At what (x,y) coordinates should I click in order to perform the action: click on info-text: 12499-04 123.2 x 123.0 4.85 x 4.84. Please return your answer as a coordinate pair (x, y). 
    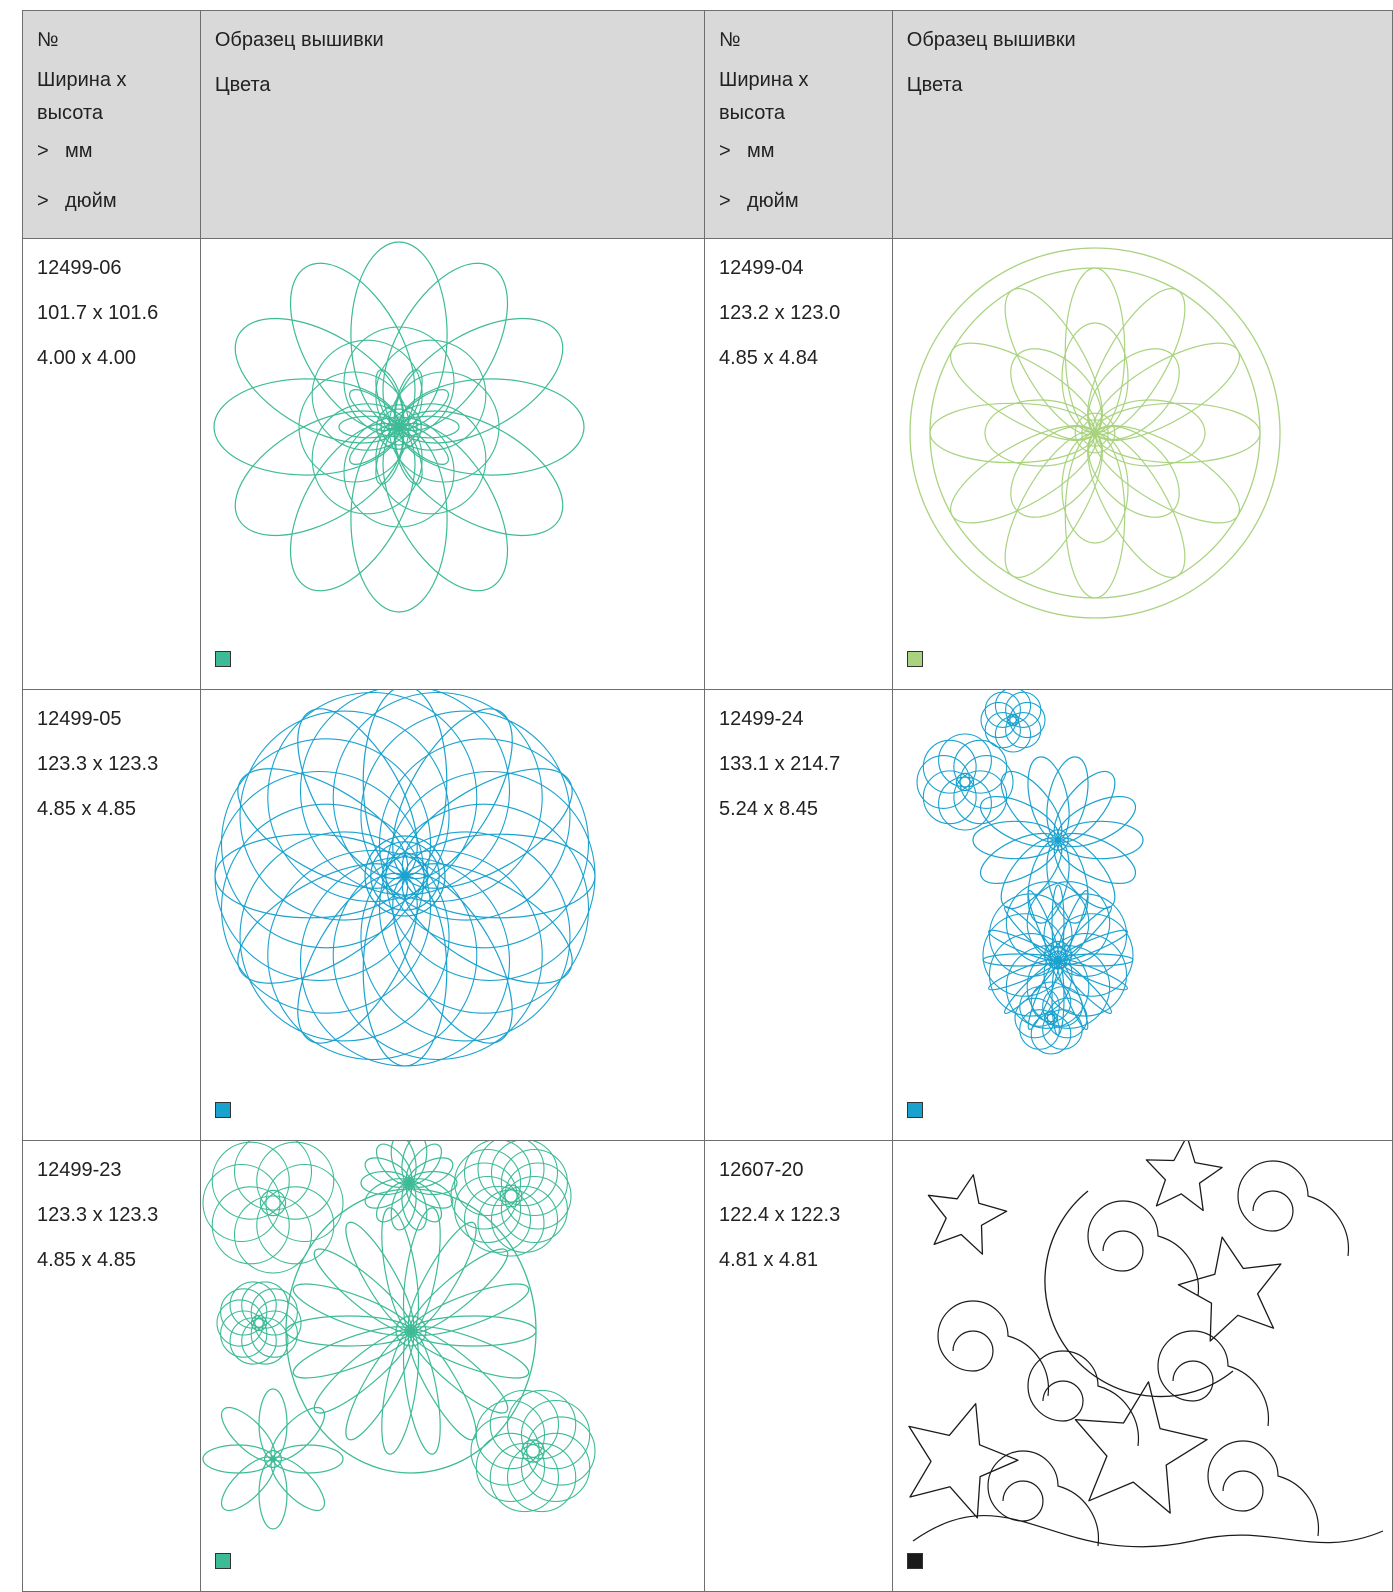
    Looking at the image, I should click on (798, 305).